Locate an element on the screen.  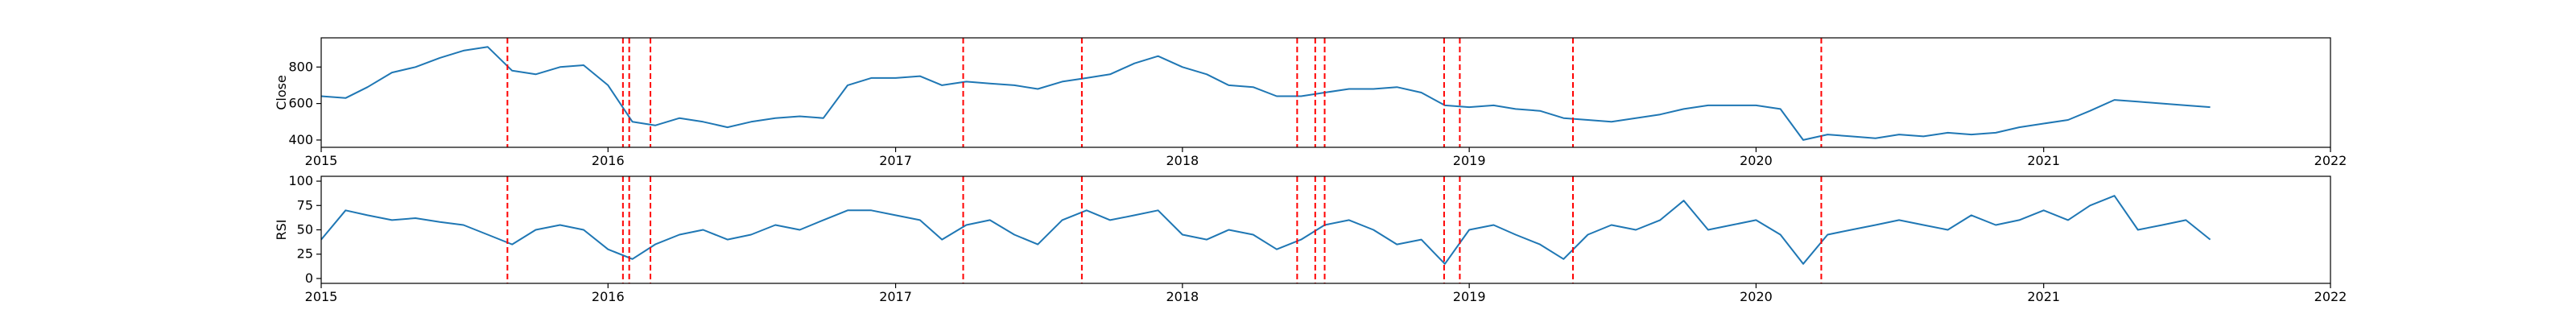
rsi-y-tick-label: 100 is located at coordinates (300, 180).